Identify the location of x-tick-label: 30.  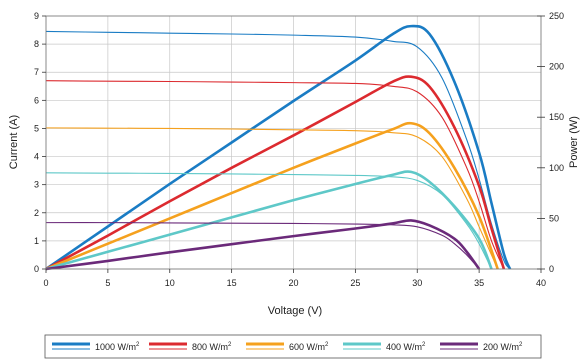
(417, 283).